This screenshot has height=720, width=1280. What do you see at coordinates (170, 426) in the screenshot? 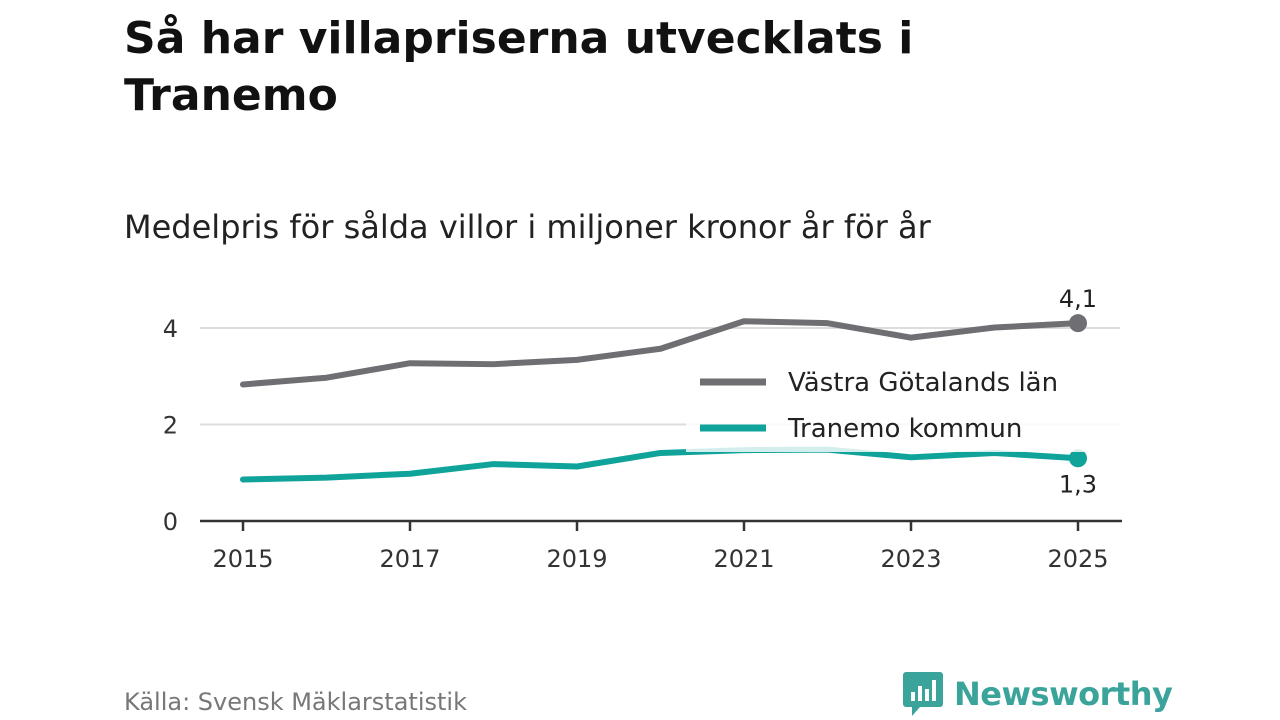
I see `y-tick-label: 2` at bounding box center [170, 426].